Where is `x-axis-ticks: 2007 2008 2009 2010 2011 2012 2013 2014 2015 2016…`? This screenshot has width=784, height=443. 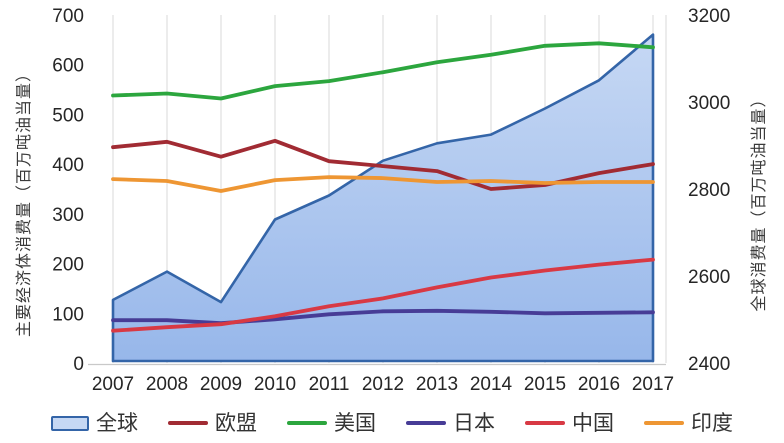
x-axis-ticks: 2007 2008 2009 2010 2011 2012 2013 2014 2015 2016… is located at coordinates (383, 384).